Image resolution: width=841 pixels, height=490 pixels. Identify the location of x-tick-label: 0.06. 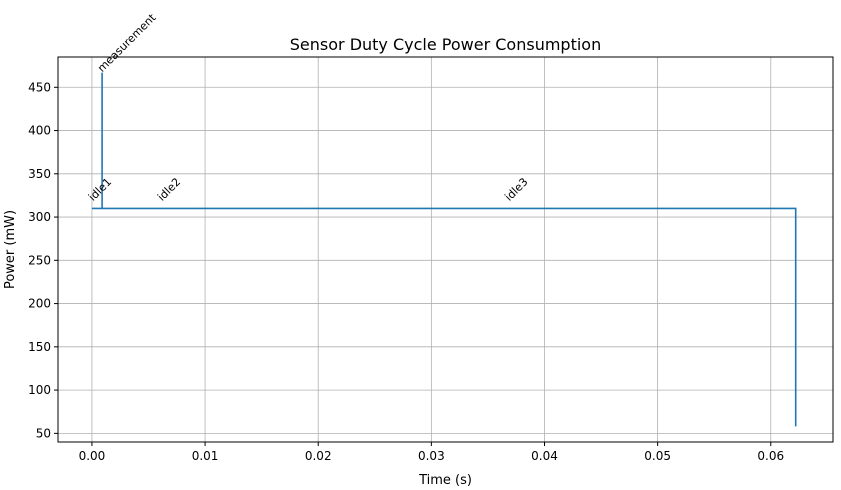
(770, 456).